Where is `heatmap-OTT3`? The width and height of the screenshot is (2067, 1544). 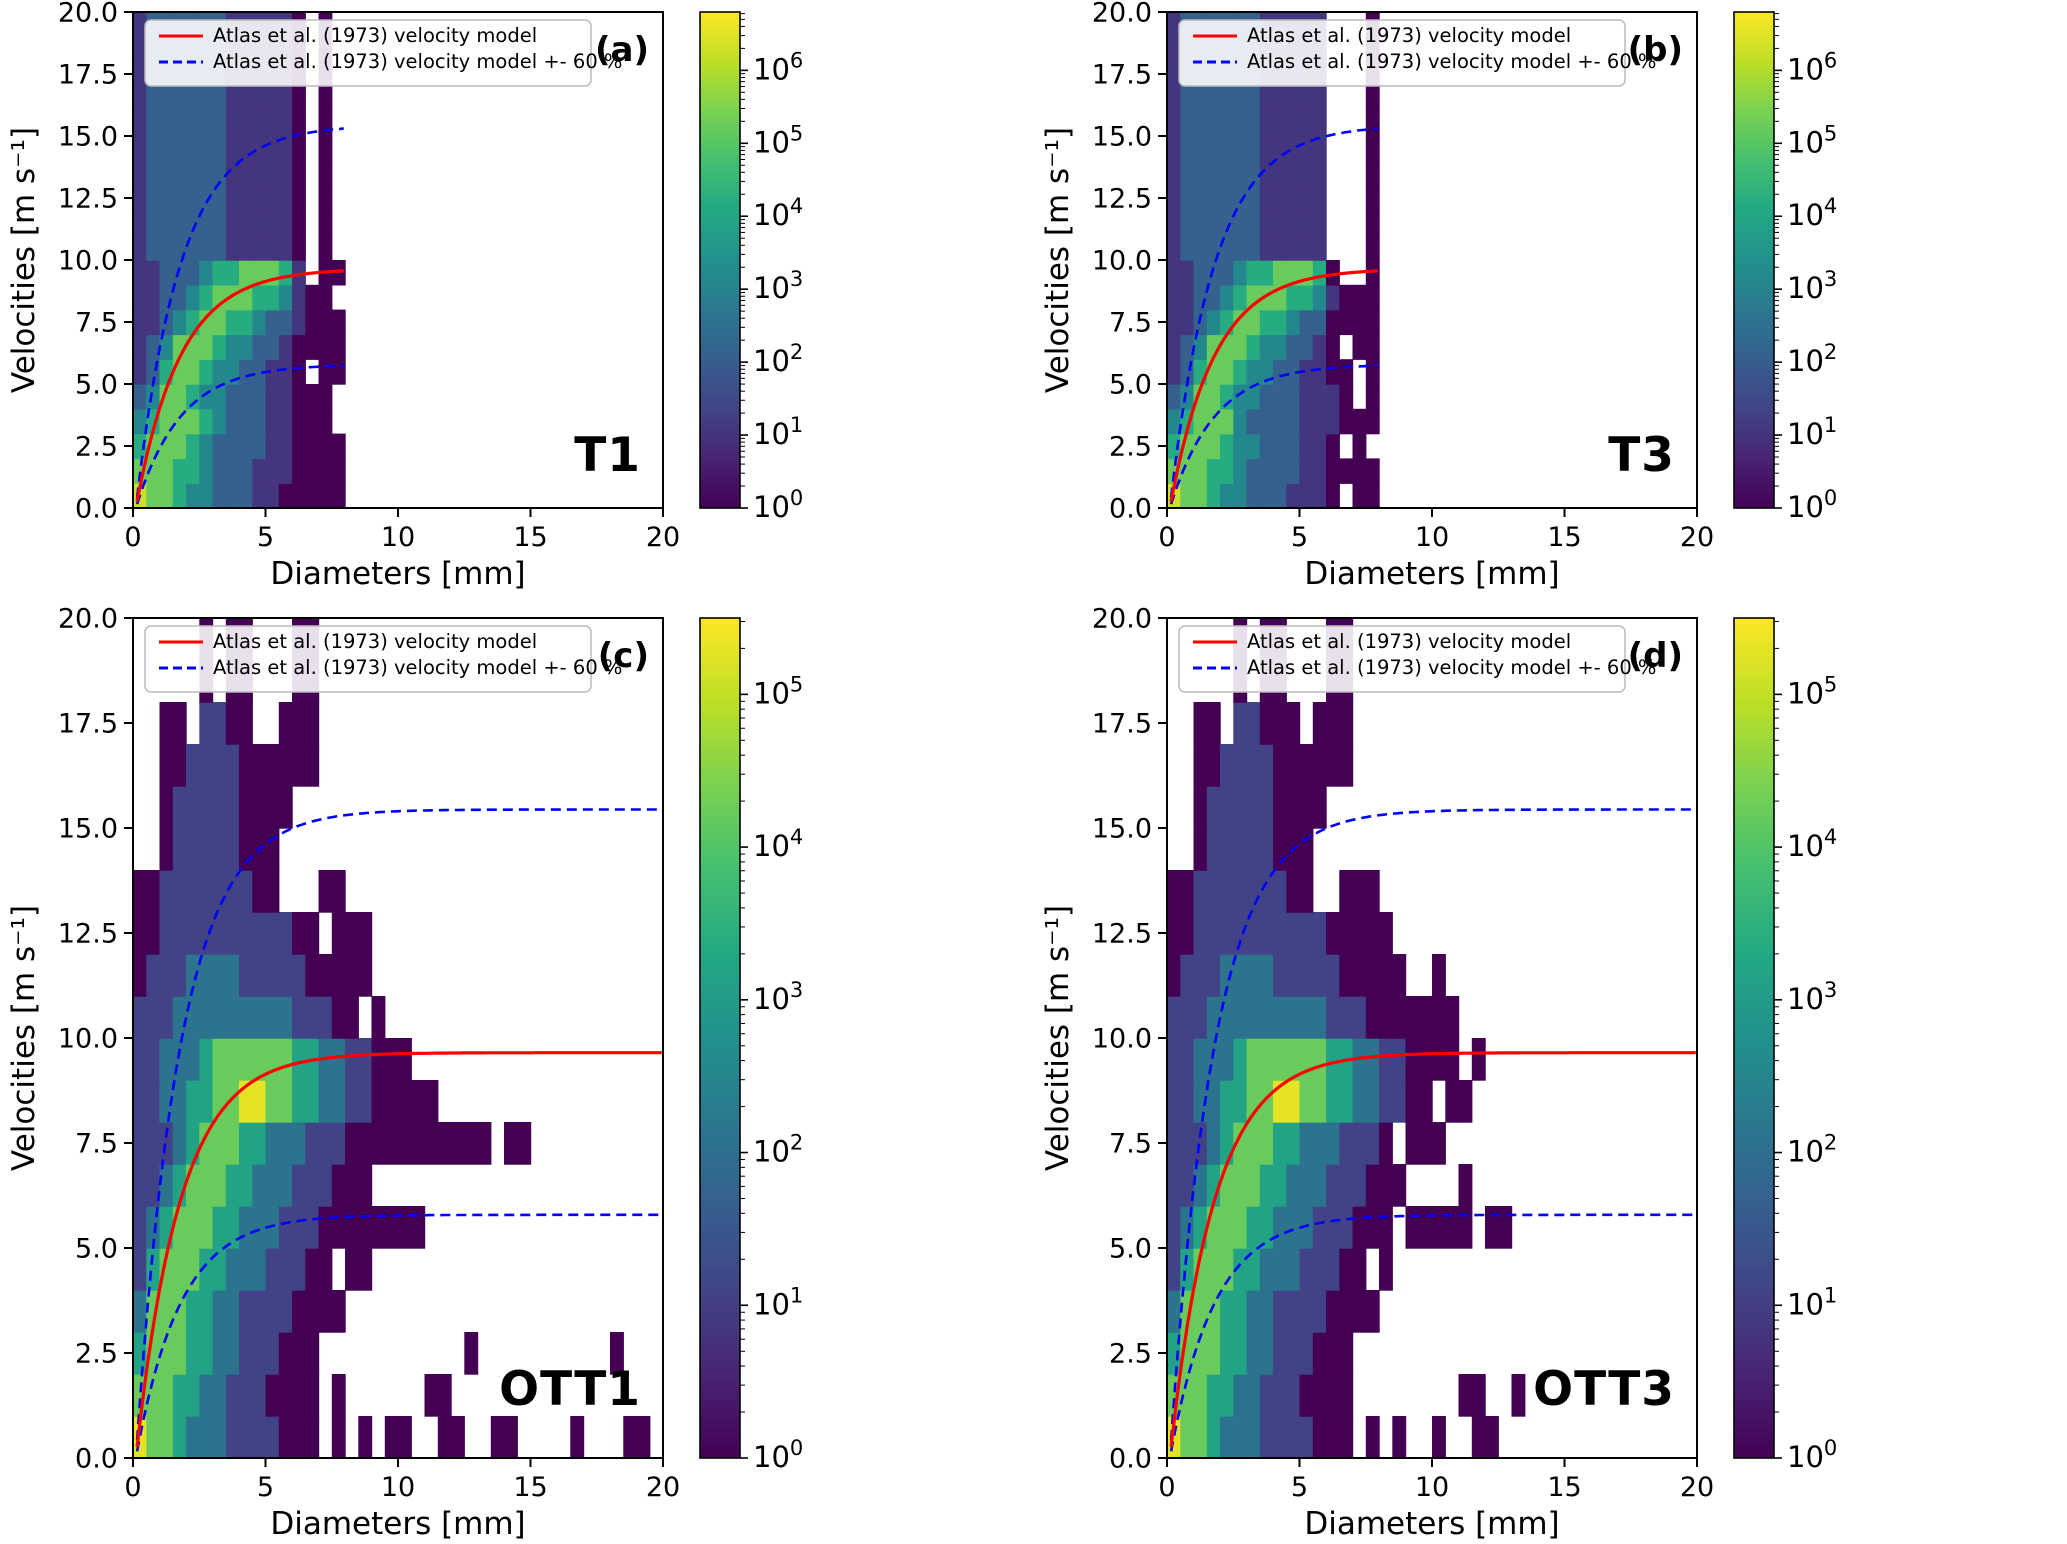 heatmap-OTT3 is located at coordinates (1346, 1038).